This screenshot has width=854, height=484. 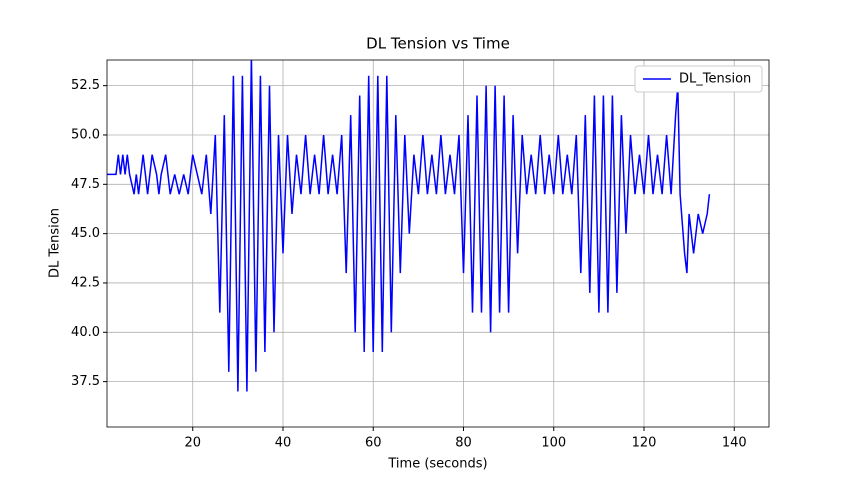 What do you see at coordinates (734, 443) in the screenshot?
I see `x-tick-label: 140` at bounding box center [734, 443].